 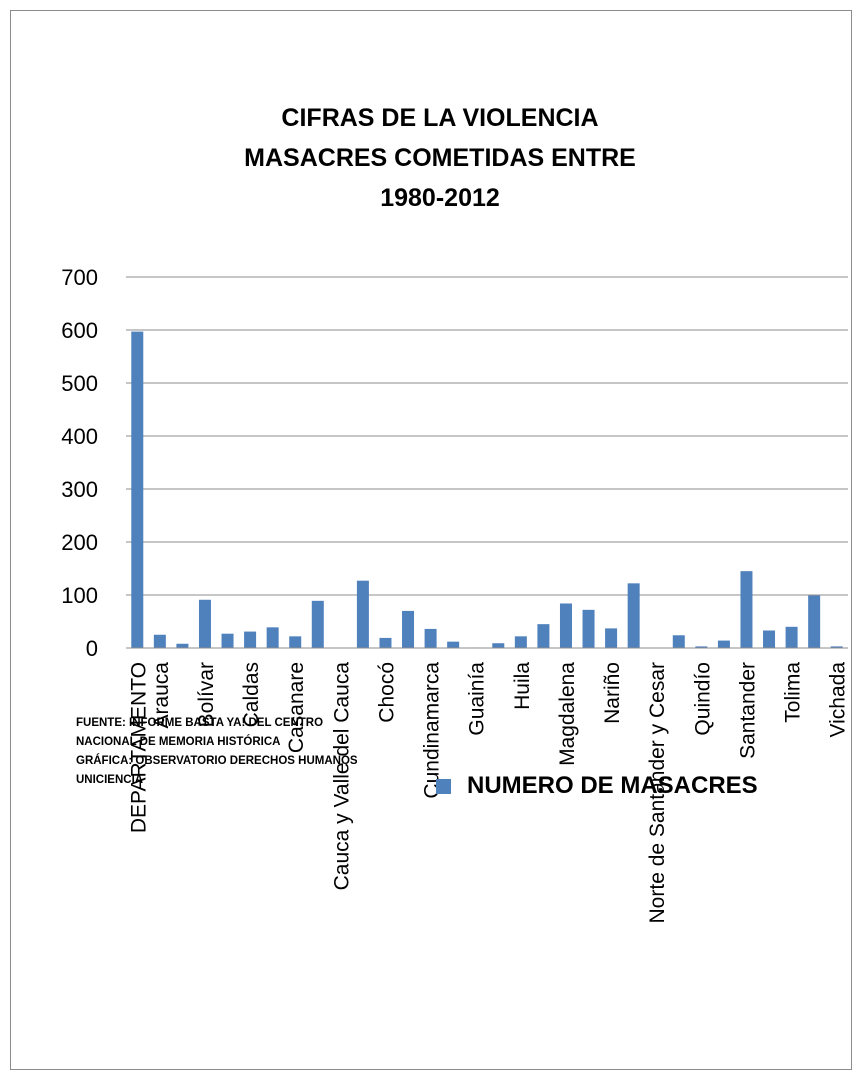 What do you see at coordinates (79, 489) in the screenshot?
I see `y-tick-label: 300` at bounding box center [79, 489].